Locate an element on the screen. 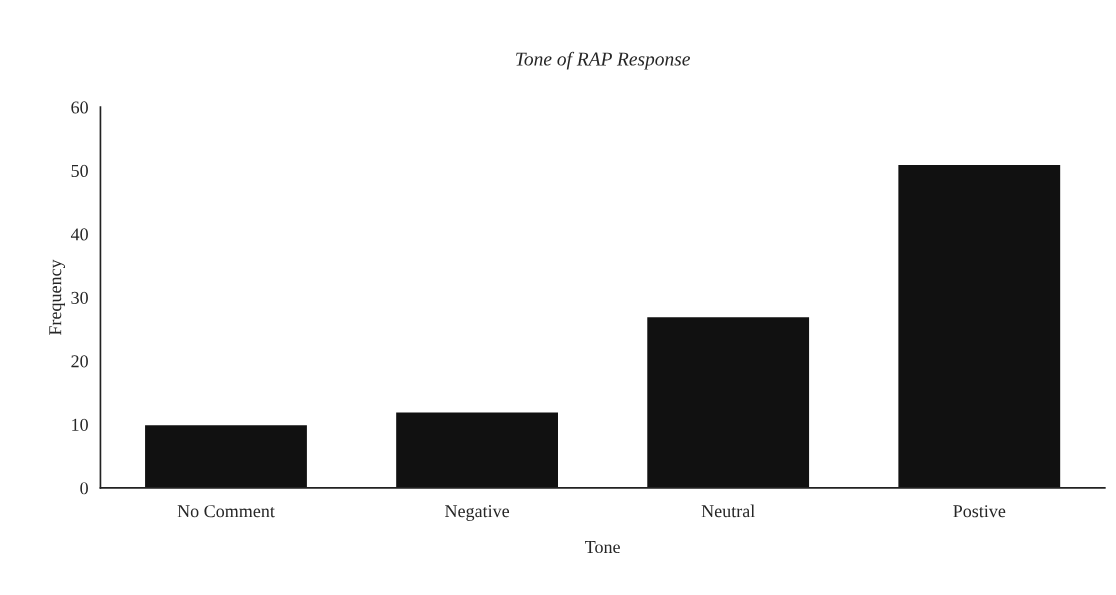 The image size is (1116, 595). x-axis-title: Tone is located at coordinates (602, 547).